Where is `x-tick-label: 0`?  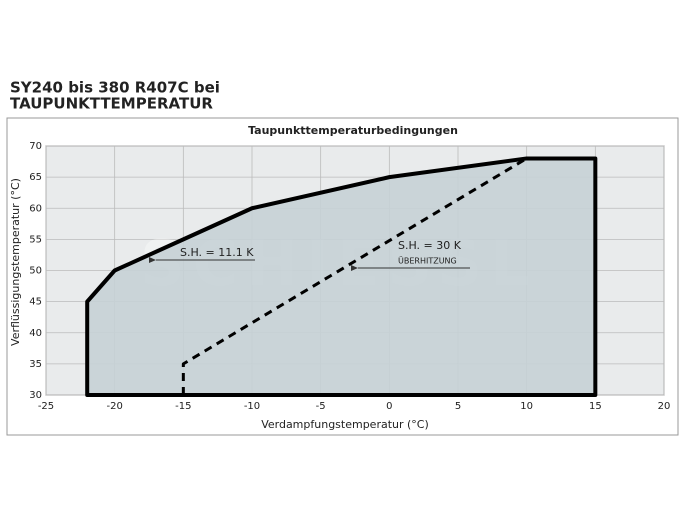
x-tick-label: 0 is located at coordinates (389, 406).